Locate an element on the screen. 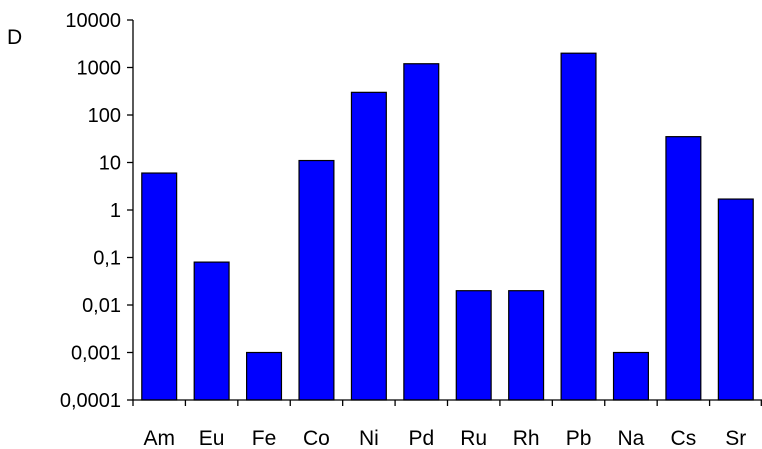 This screenshot has width=762, height=449. x-tick-label-rh: Rh is located at coordinates (526, 438).